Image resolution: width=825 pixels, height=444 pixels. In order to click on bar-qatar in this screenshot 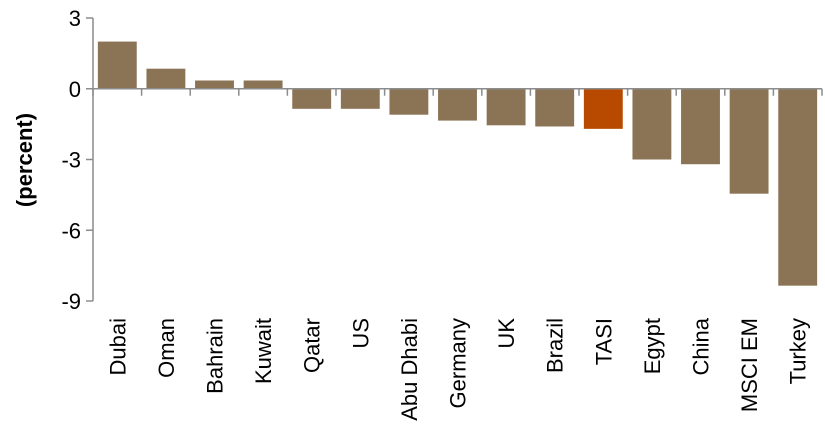, I will do `click(312, 98)`.